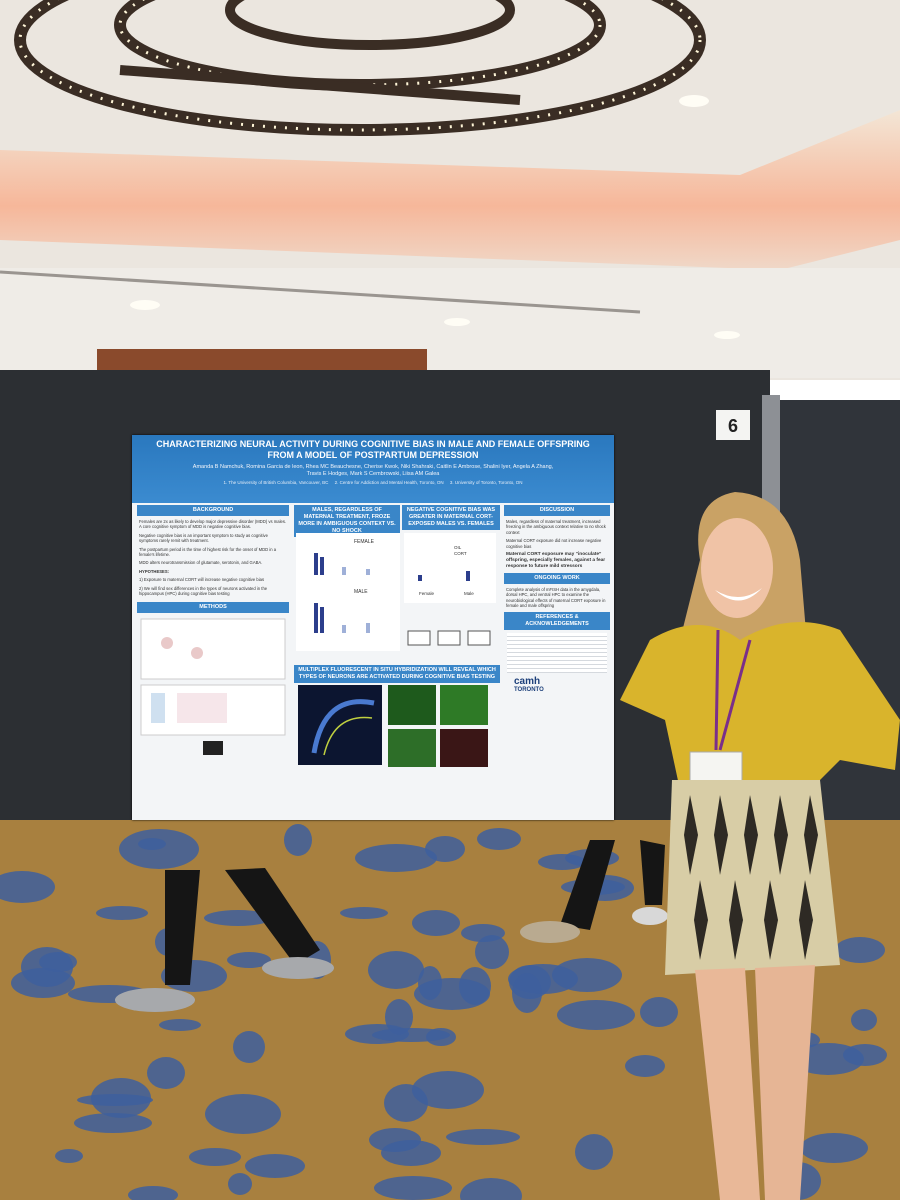 Image resolution: width=900 pixels, height=1200 pixels. Describe the element at coordinates (360, 68) in the screenshot. I see `chandelier` at that location.